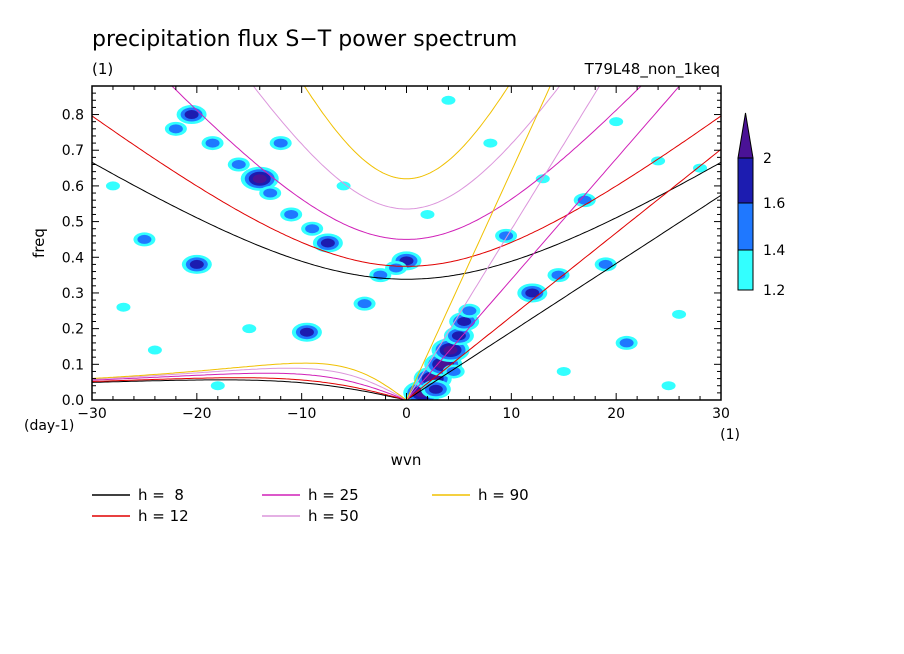  What do you see at coordinates (163, 516) in the screenshot?
I see `legend-label: h = 12` at bounding box center [163, 516].